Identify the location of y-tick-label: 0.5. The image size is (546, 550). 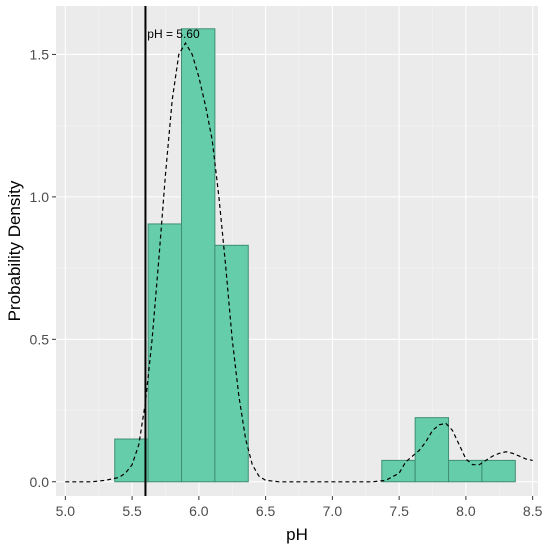
(40, 339).